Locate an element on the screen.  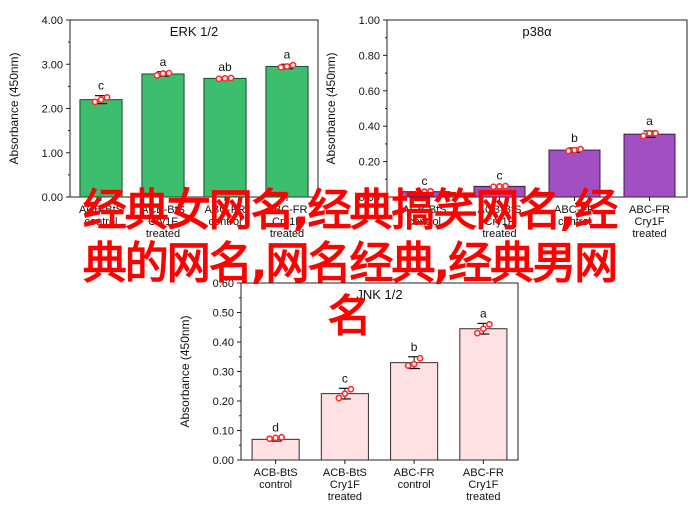
overlay-text-line-1: 经典女网名,经典搞笑网名,经 is located at coordinates (350, 210).